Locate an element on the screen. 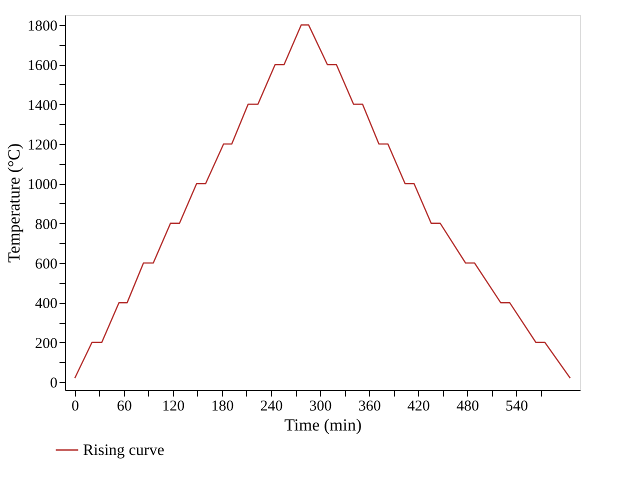 The height and width of the screenshot is (500, 623). x-tick-label: 480 is located at coordinates (467, 406).